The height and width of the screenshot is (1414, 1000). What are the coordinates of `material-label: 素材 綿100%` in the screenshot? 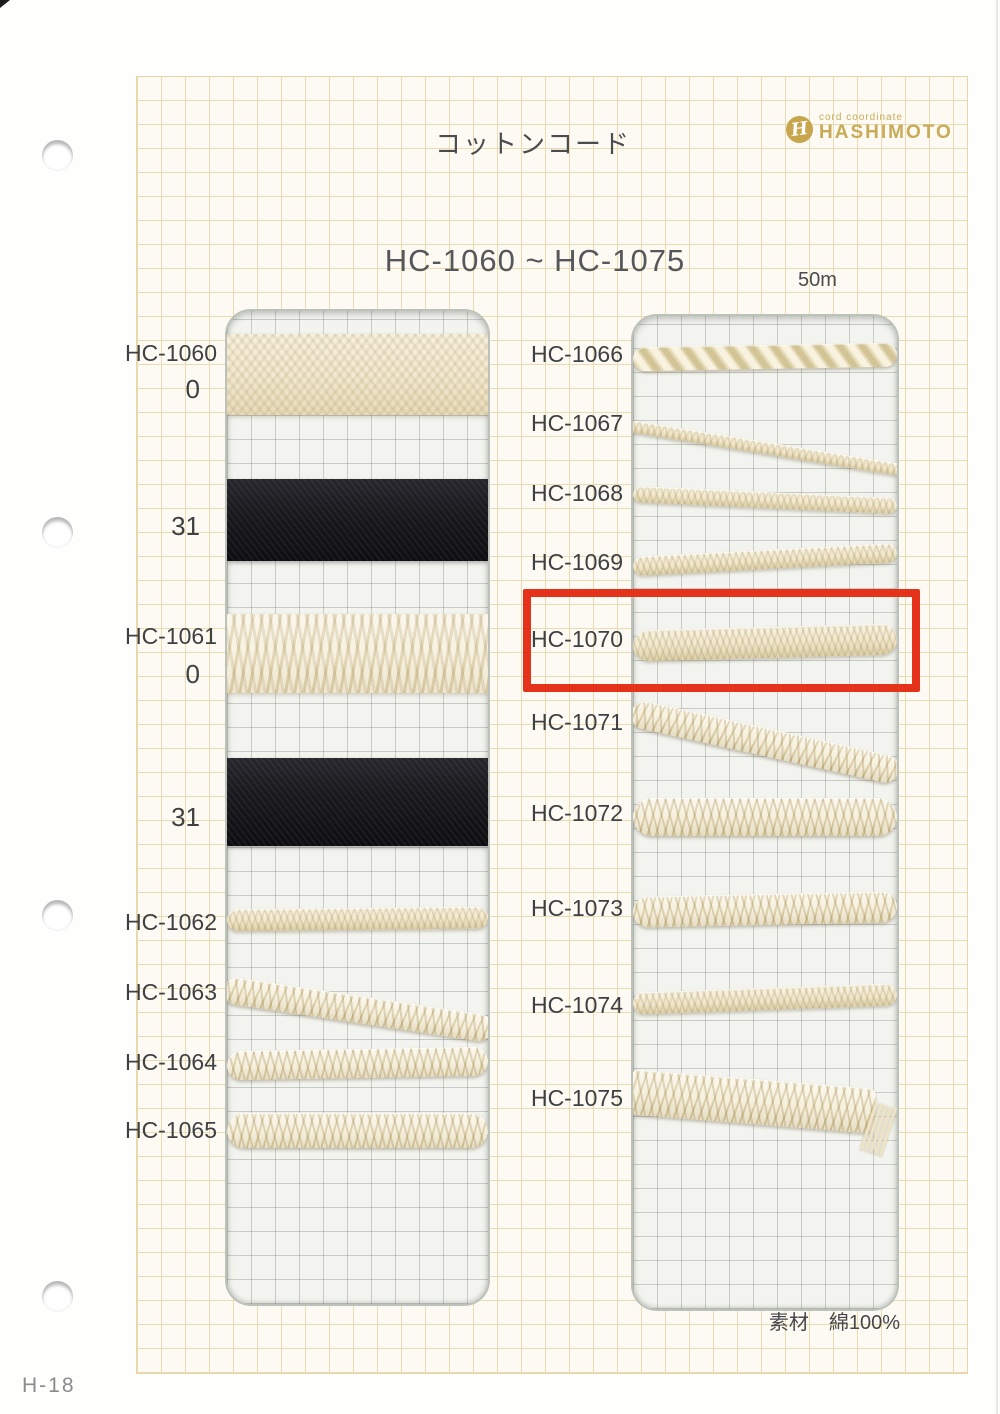 It's located at (834, 1323).